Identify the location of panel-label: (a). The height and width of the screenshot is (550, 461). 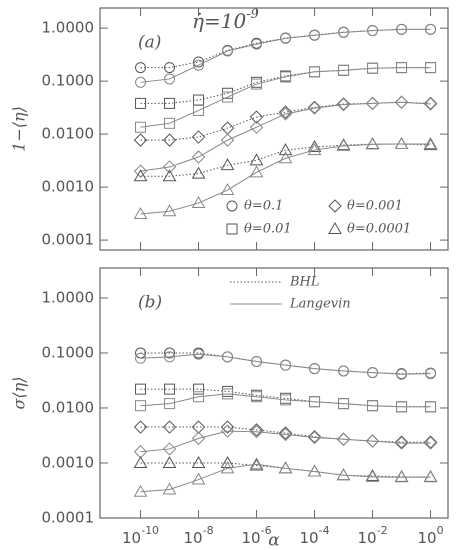
(149, 43).